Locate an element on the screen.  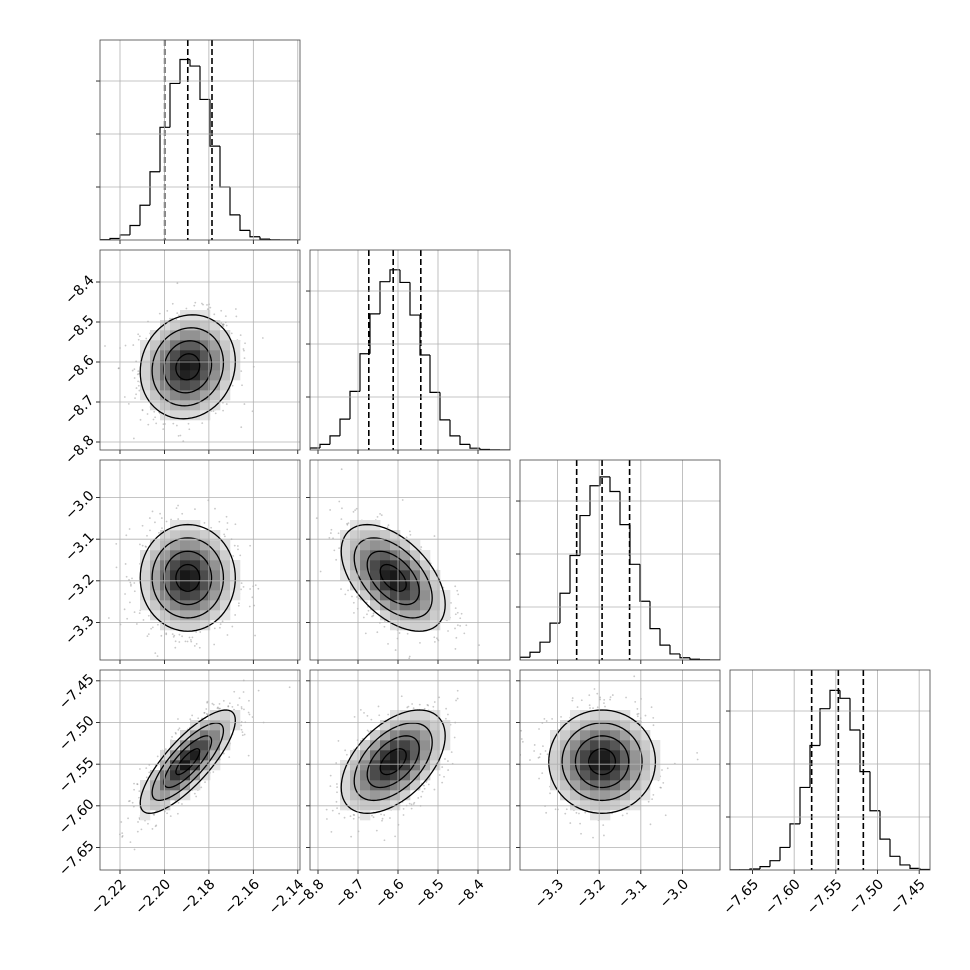
y-tick-label: −8.7 is located at coordinates (79, 409).